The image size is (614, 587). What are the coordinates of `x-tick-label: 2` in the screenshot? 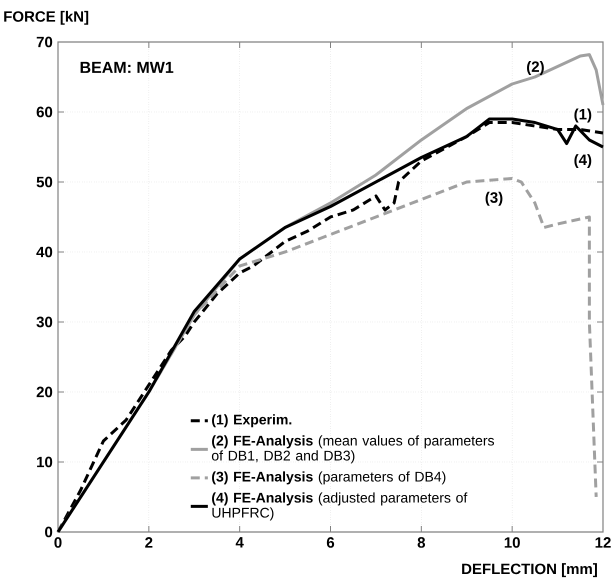 It's located at (148, 542).